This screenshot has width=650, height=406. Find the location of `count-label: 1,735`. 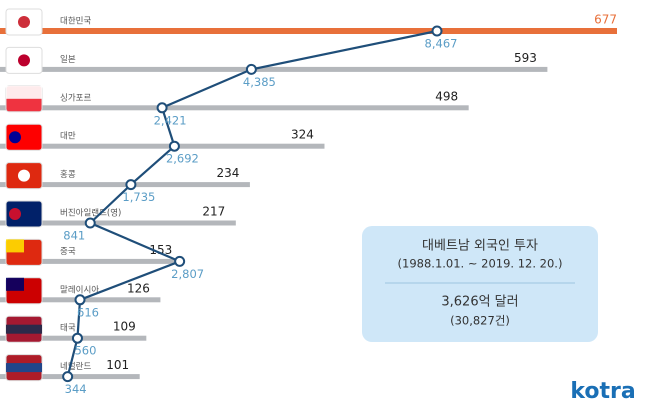

count-label: 1,735 is located at coordinates (138, 197).